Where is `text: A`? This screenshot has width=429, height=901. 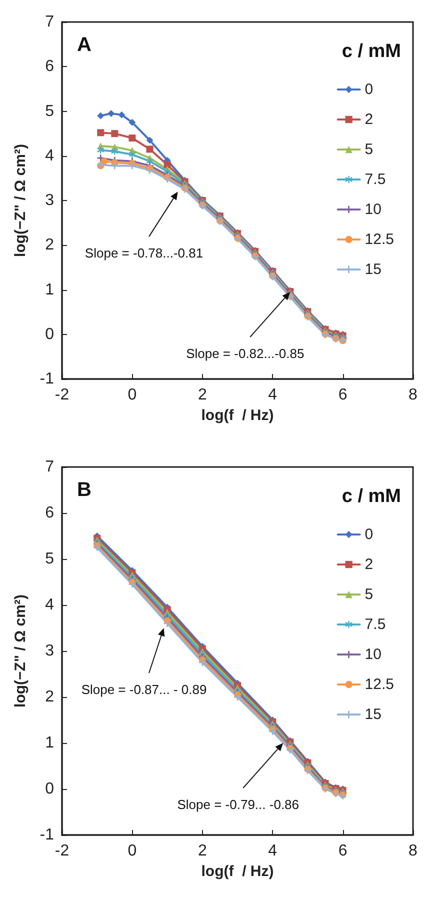
text: A is located at coordinates (84, 45).